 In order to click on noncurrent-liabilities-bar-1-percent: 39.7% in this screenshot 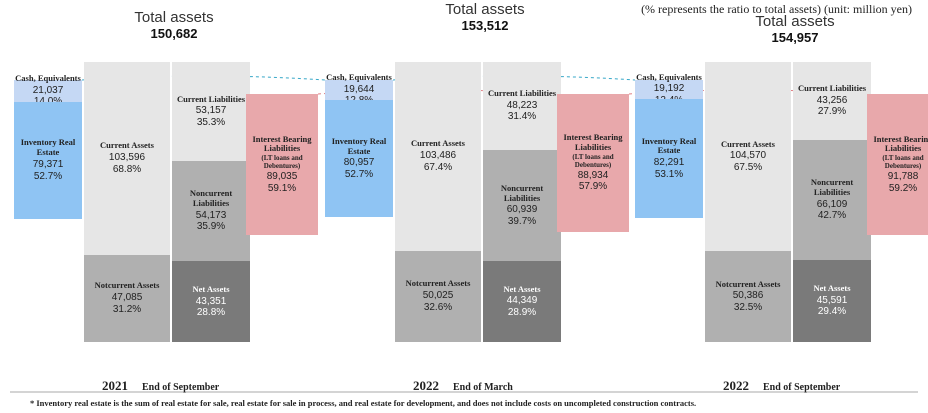, I will do `click(522, 221)`.